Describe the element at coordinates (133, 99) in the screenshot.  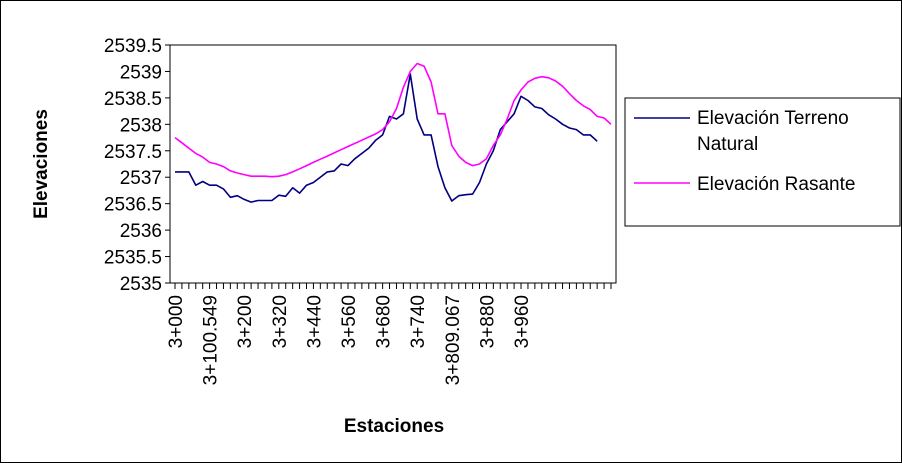
I see `y-tick-label: 2538.5` at that location.